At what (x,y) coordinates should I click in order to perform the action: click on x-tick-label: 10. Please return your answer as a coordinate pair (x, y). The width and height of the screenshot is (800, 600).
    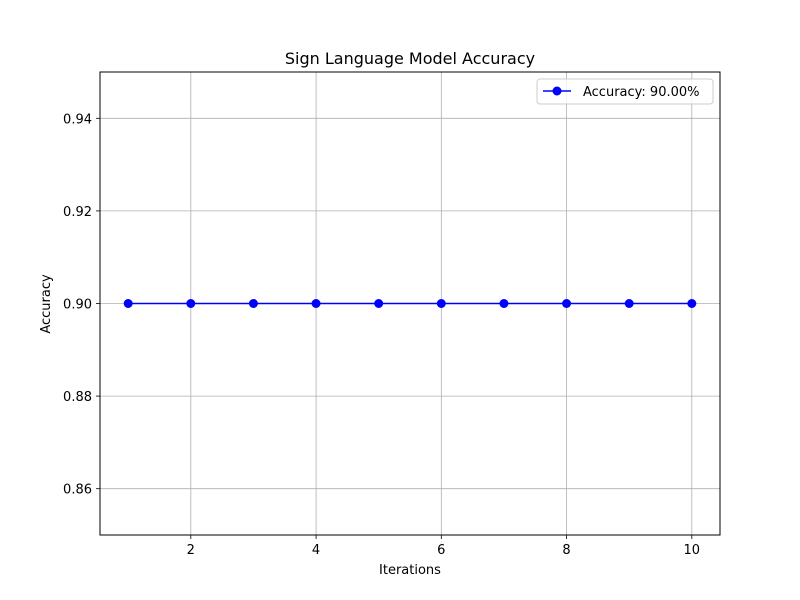
    Looking at the image, I should click on (692, 550).